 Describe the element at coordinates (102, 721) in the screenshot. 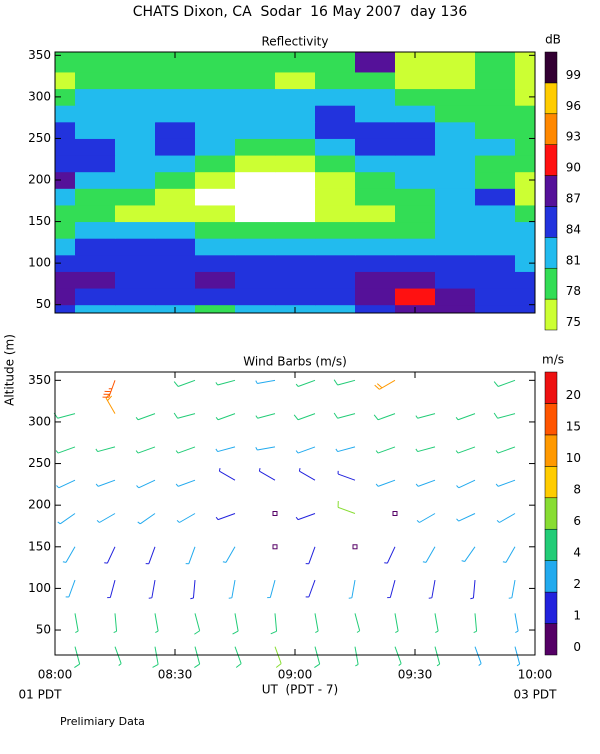

I see `footnote: Prelimiary Data` at that location.